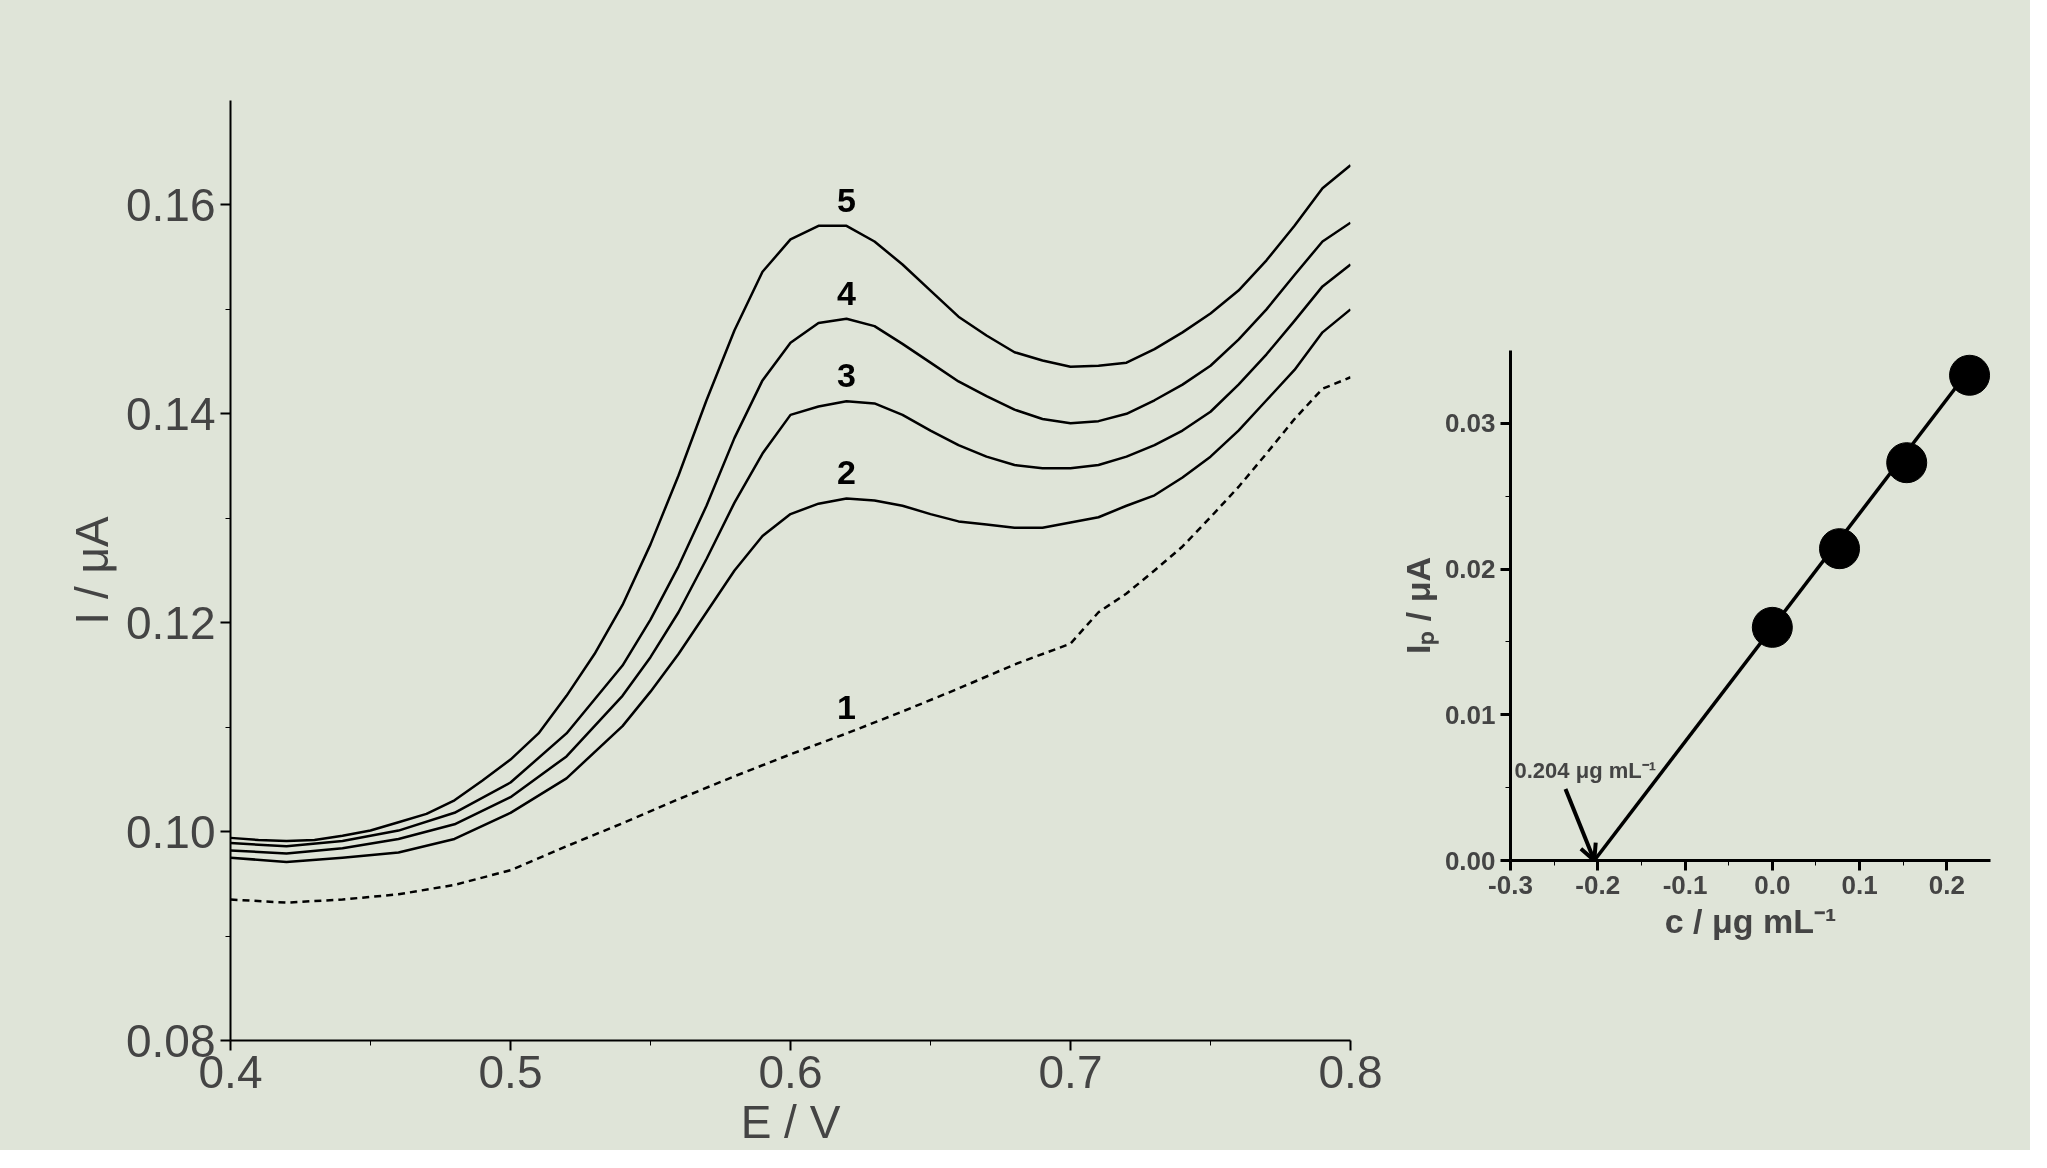 This screenshot has height=1168, width=2047. Describe the element at coordinates (1750, 920) in the screenshot. I see `x-axis-title: c / μg mL⁻¹` at that location.